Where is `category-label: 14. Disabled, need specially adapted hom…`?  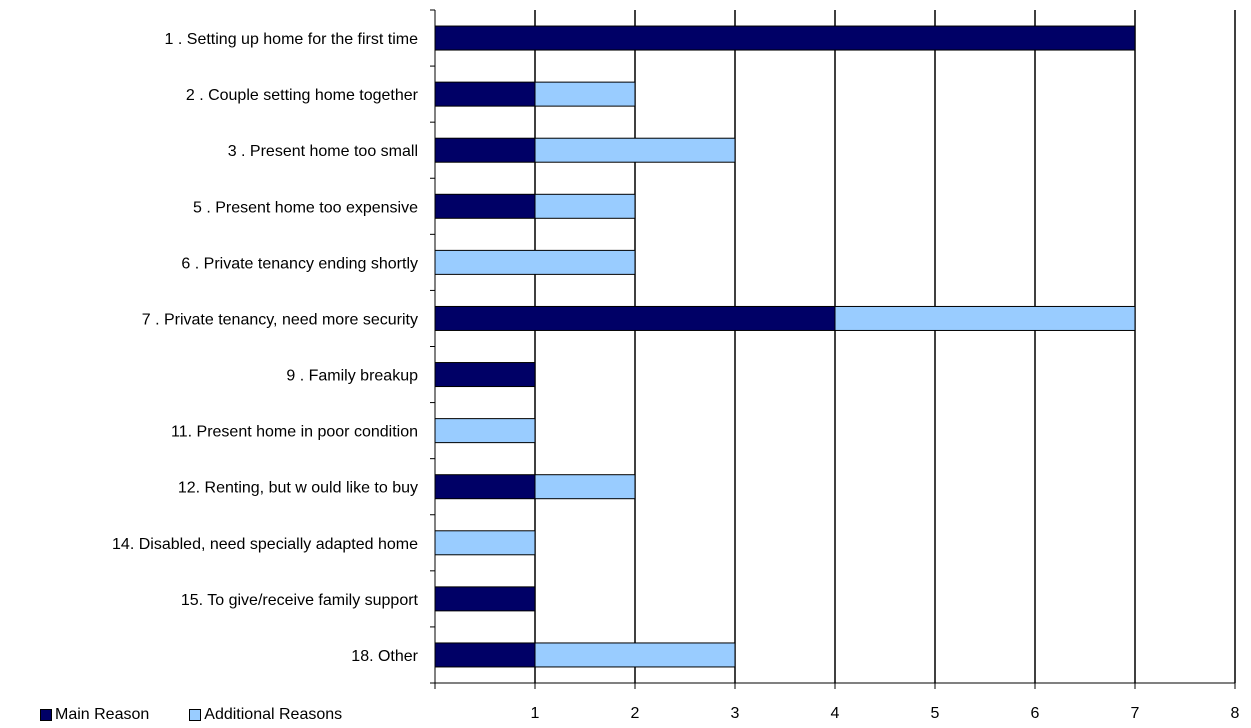 category-label: 14. Disabled, need specially adapted hom… is located at coordinates (265, 544).